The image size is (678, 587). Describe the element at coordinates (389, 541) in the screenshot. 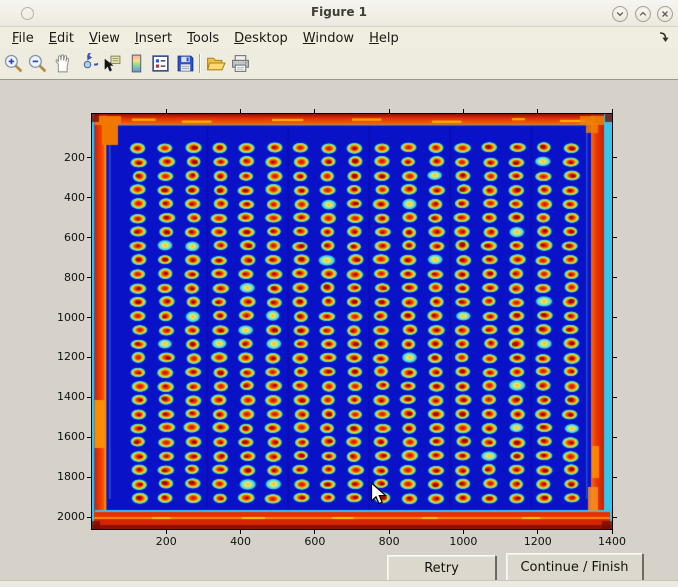

I see `x-axis-tick-label: 800` at that location.